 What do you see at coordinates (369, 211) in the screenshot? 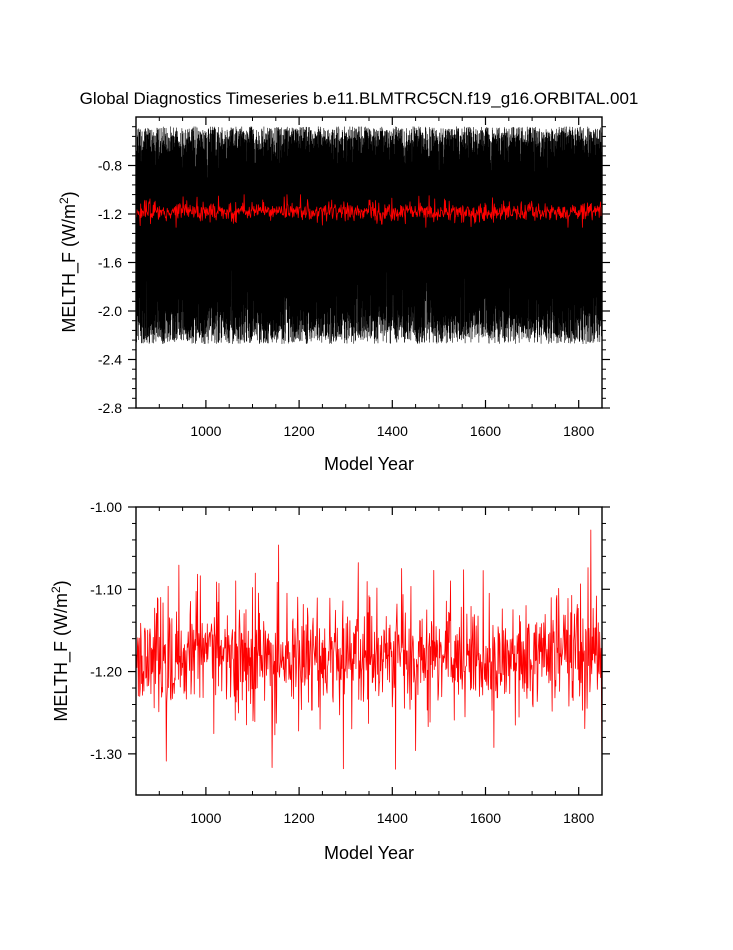
I see `top-series-annual` at bounding box center [369, 211].